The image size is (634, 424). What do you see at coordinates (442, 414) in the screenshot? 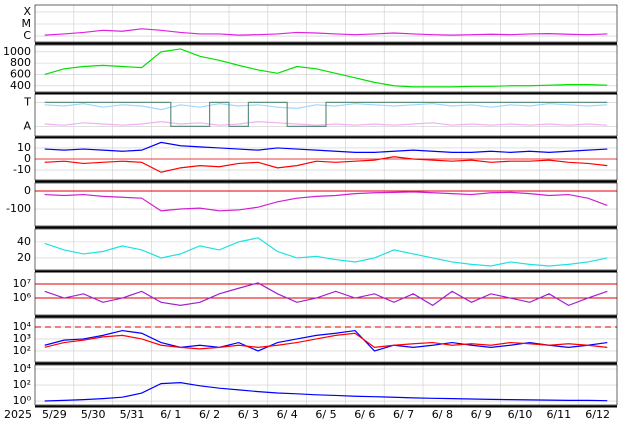
I see `x-tick-label: 6/ 8` at bounding box center [442, 414].